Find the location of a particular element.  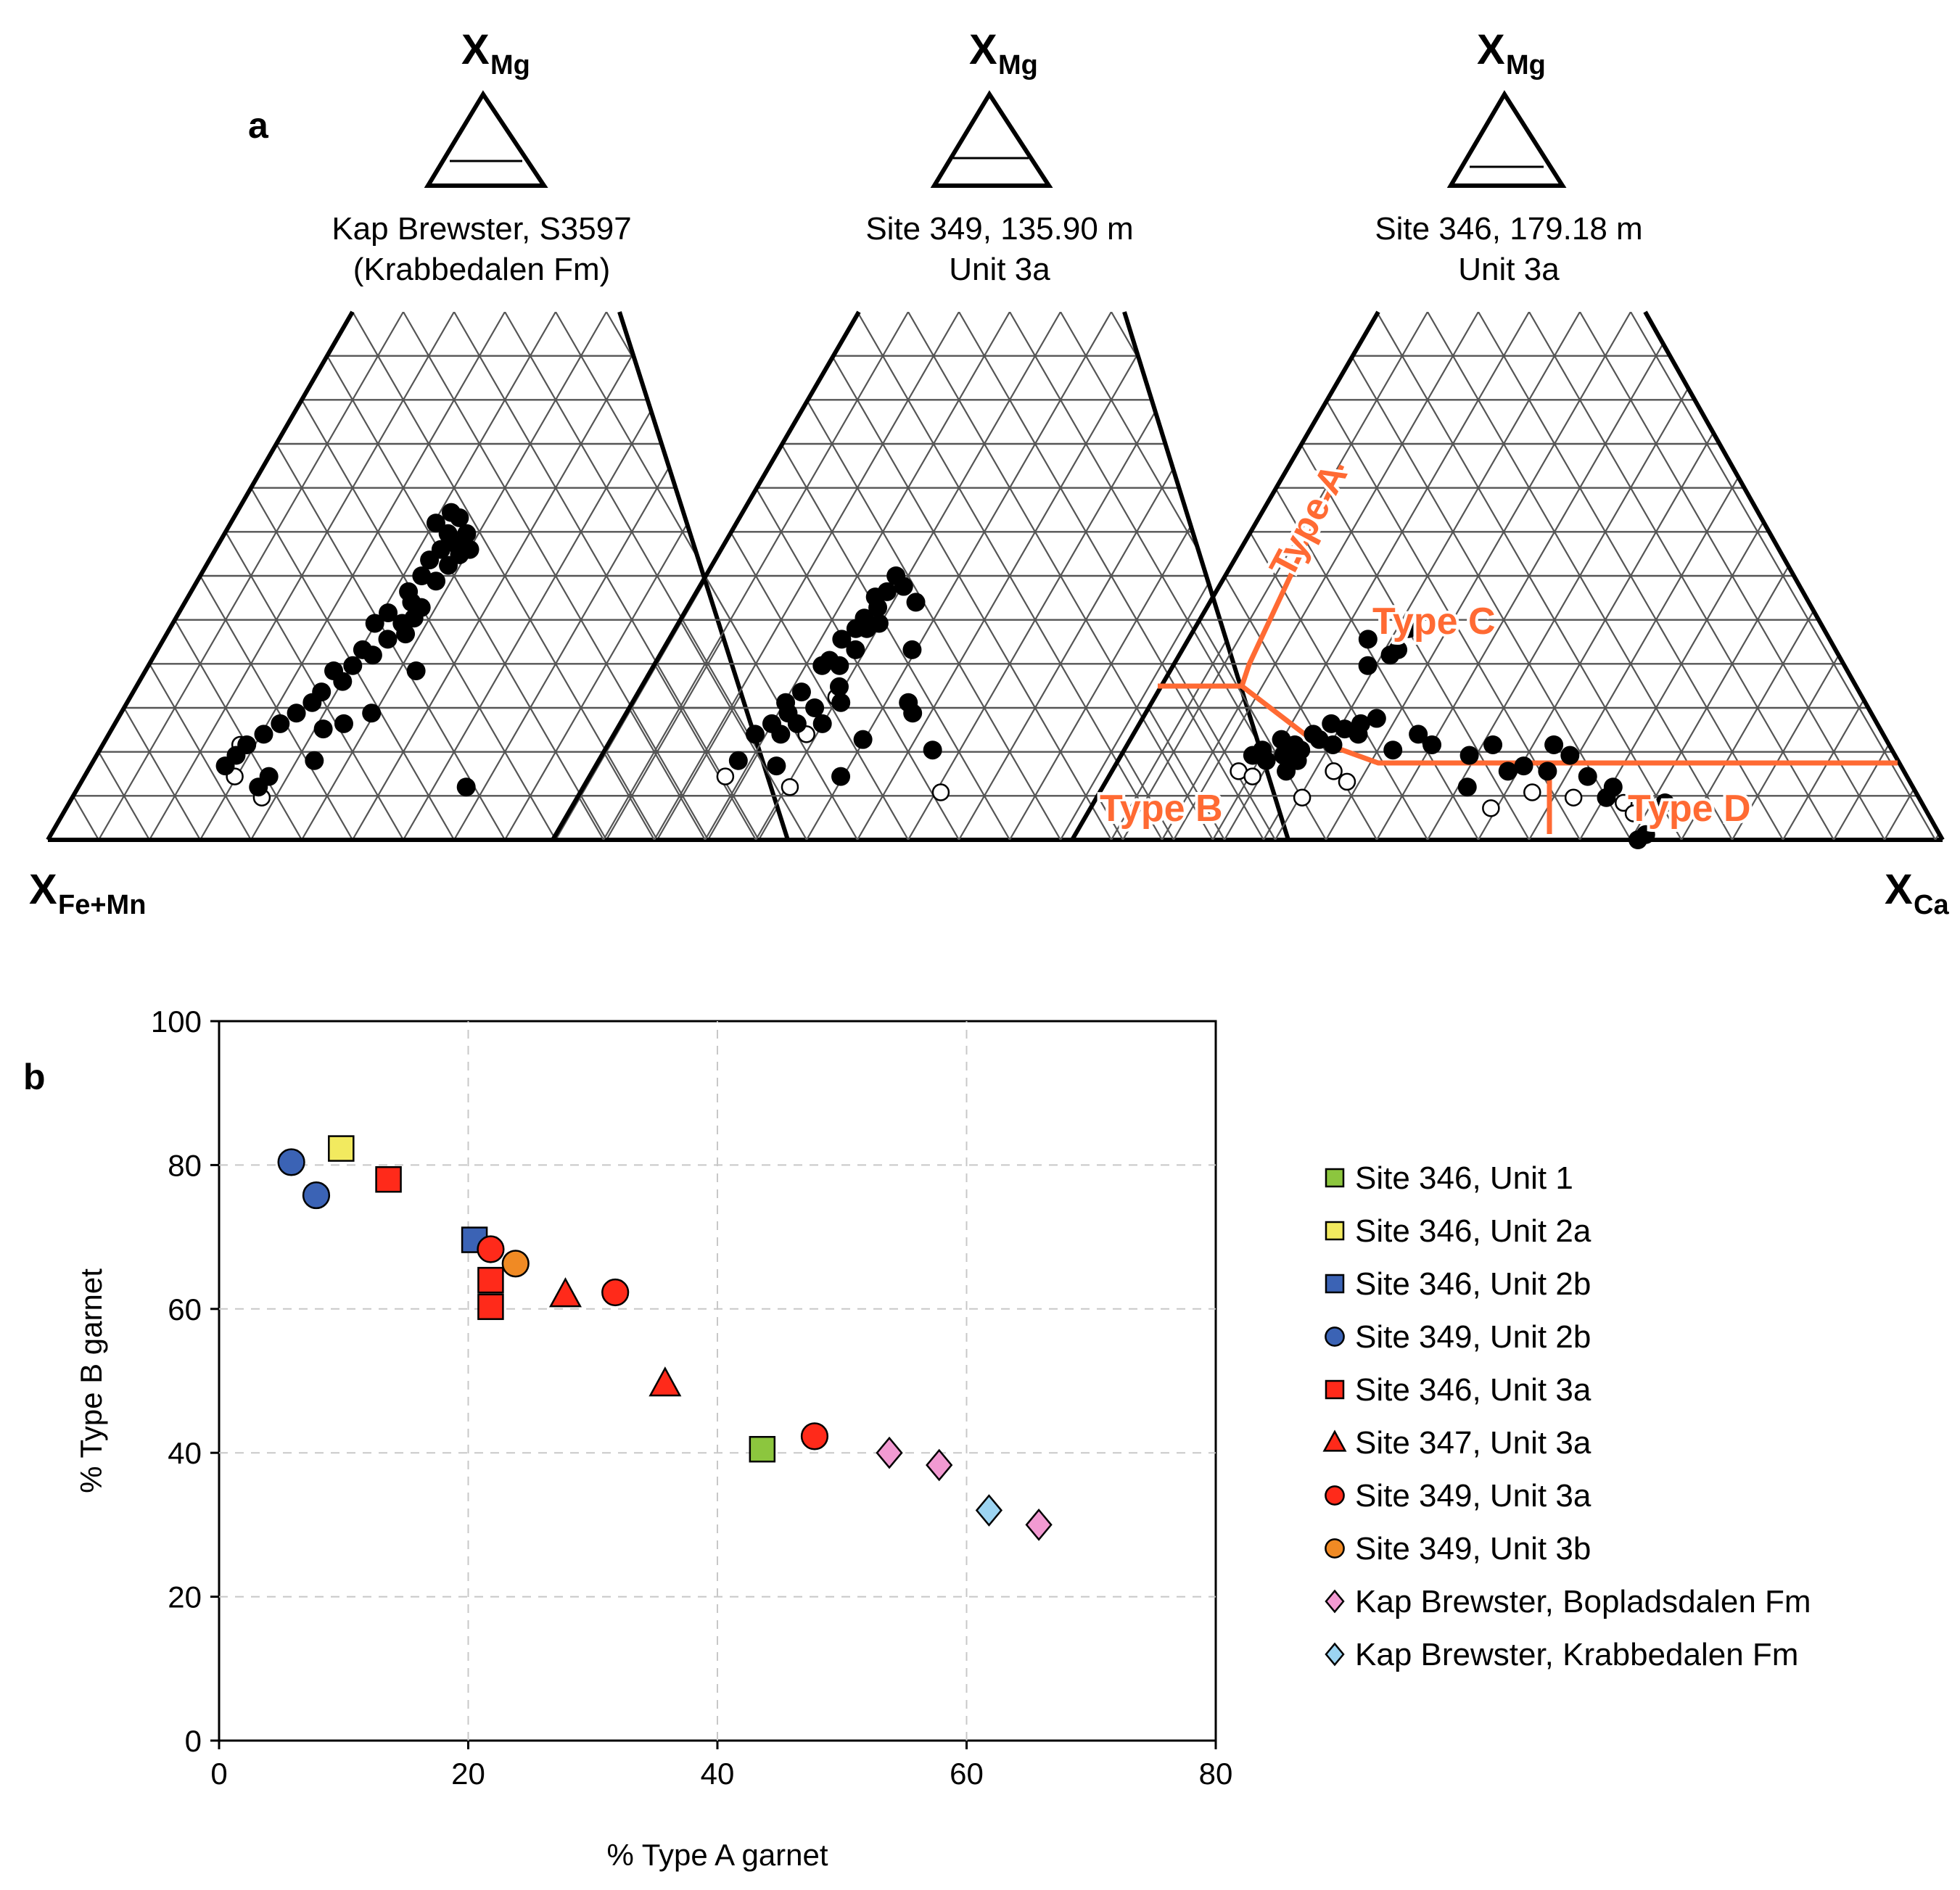

ternary-title-2-line2: Unit 3a is located at coordinates (999, 269).